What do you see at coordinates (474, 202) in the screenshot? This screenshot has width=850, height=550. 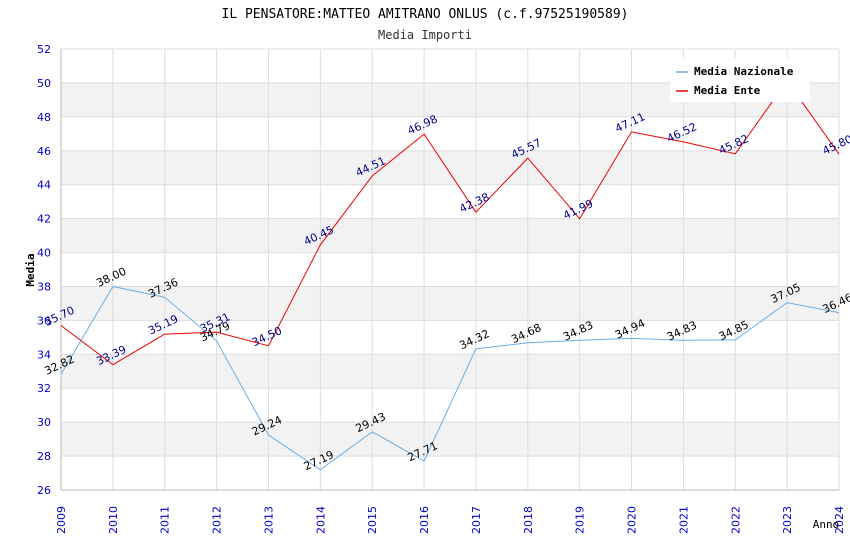 I see `data-label-media-ente-2017: 42.38` at bounding box center [474, 202].